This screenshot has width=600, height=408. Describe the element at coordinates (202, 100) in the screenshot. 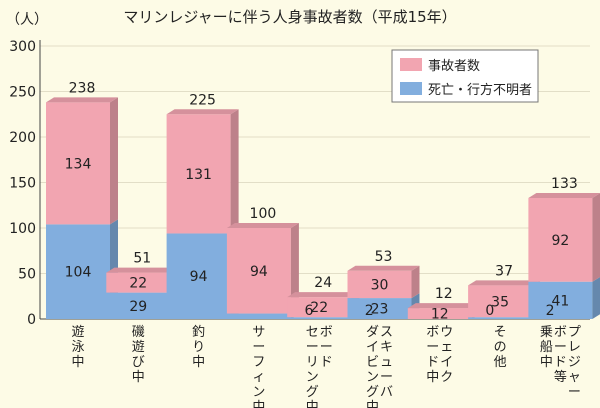

I see `data-label-total: 225` at that location.